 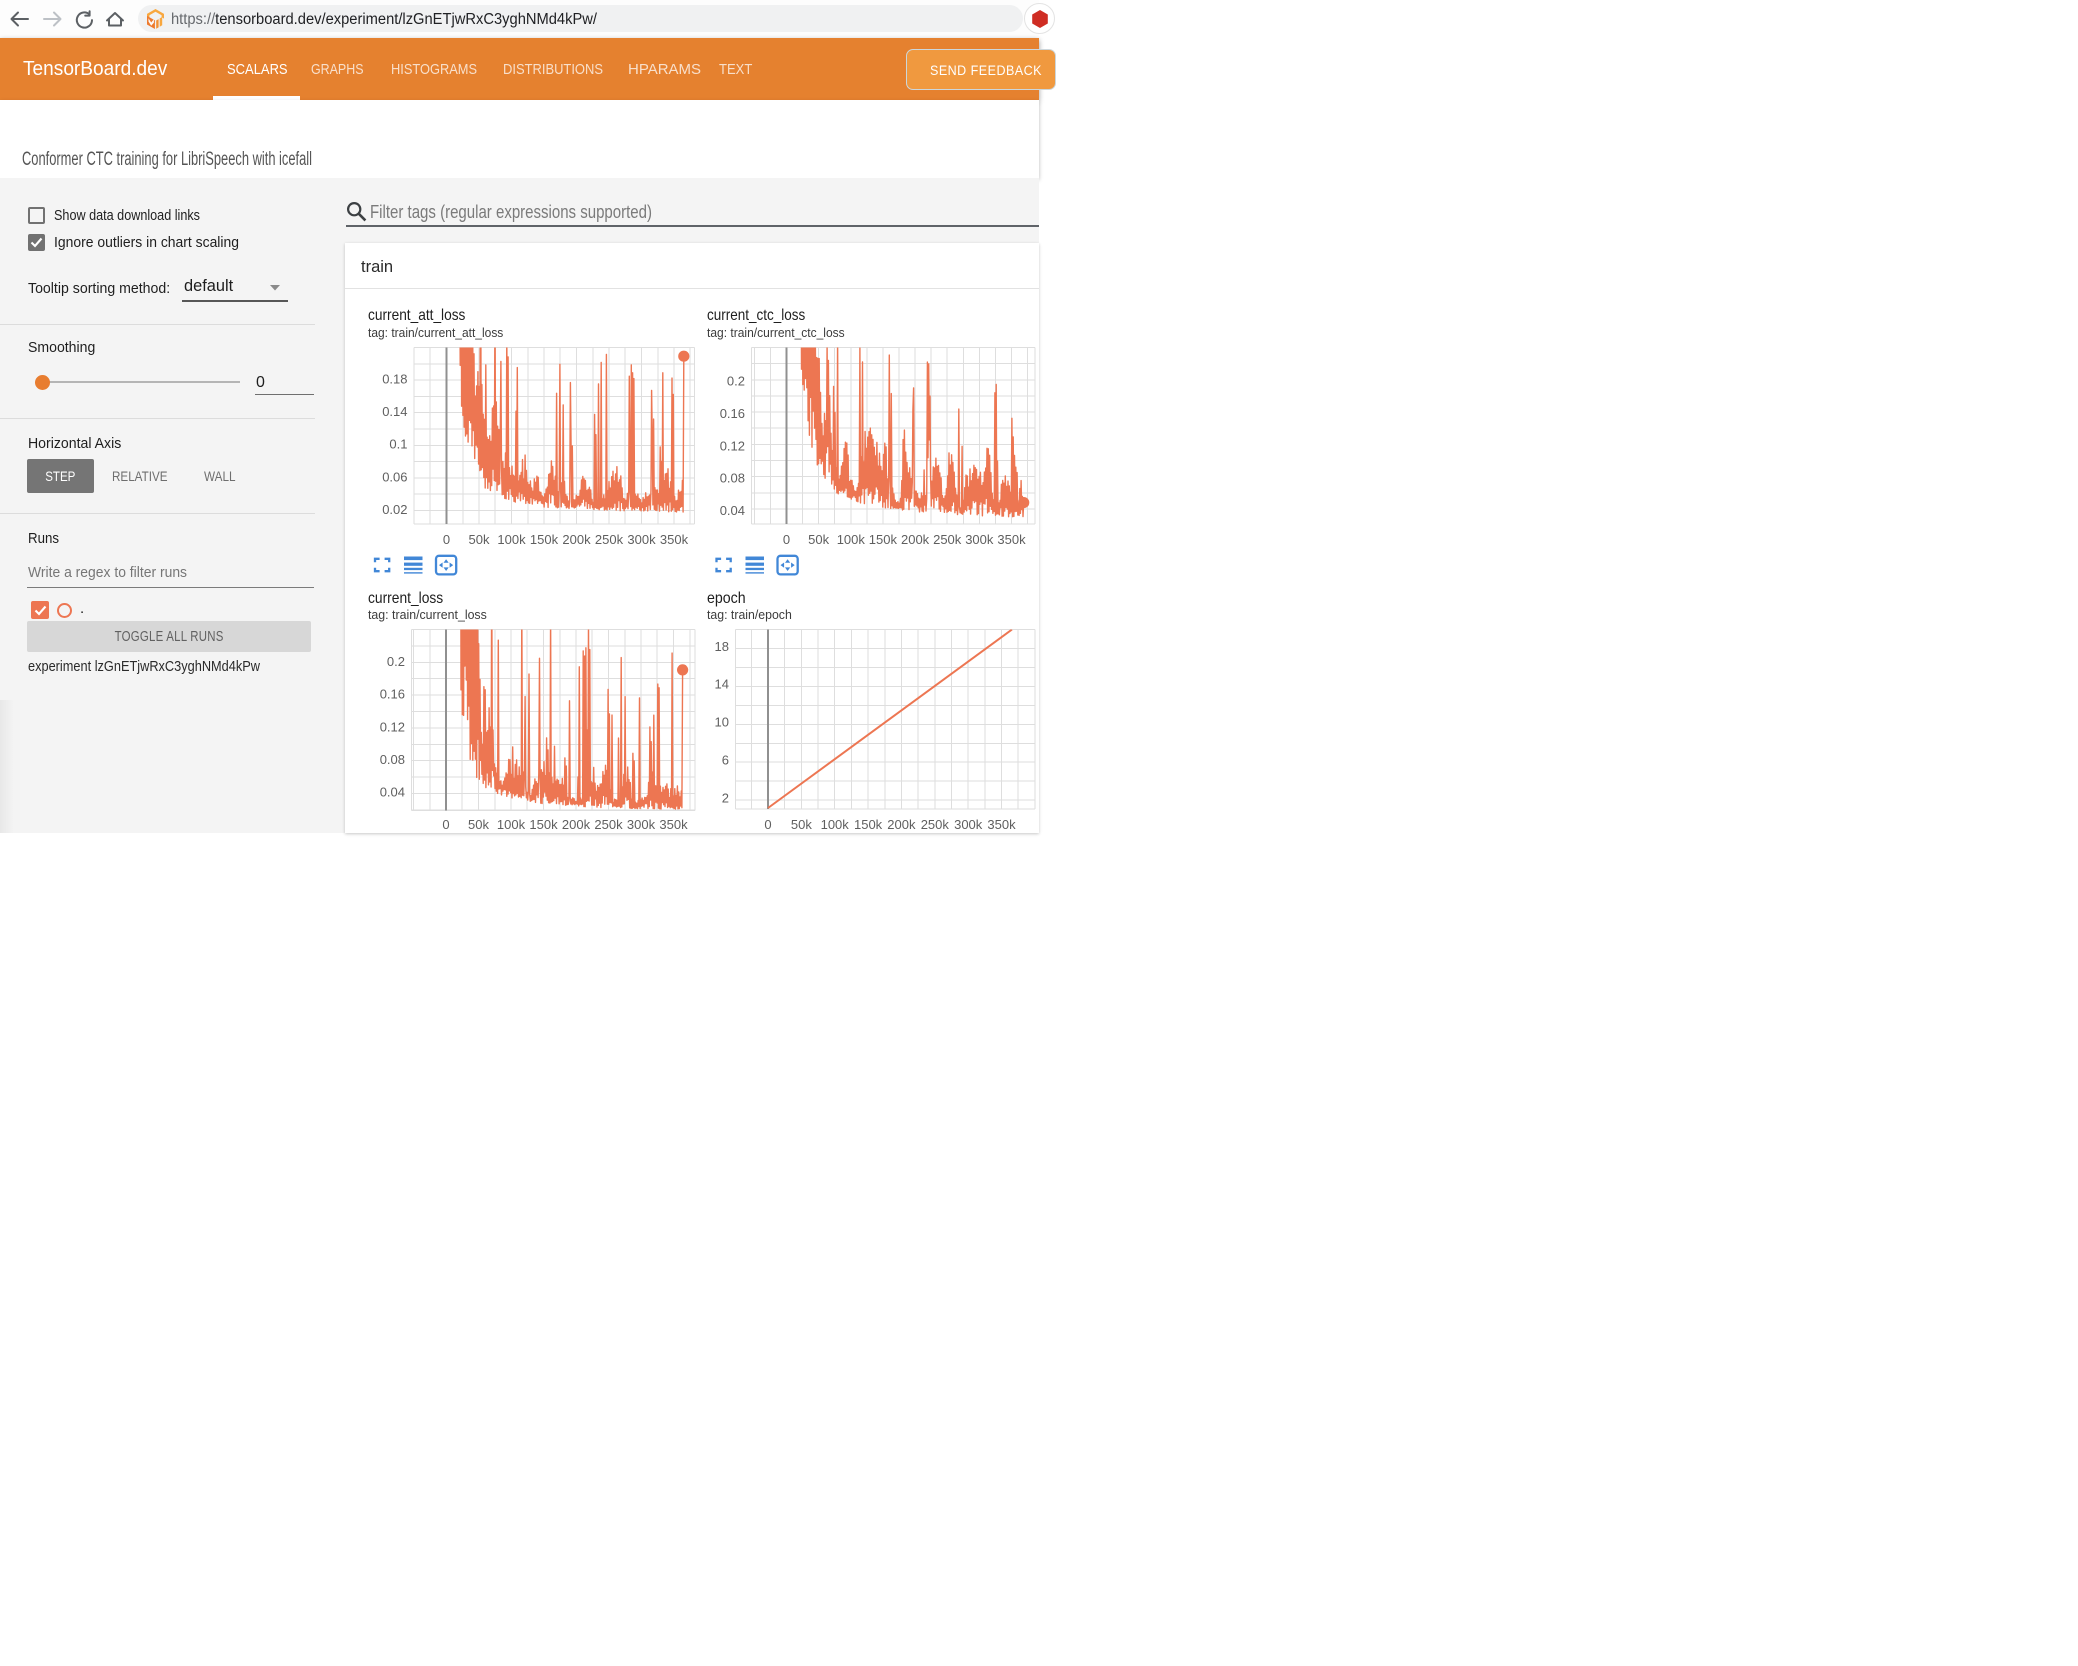 I want to click on svg-text: 6, so click(x=725, y=760).